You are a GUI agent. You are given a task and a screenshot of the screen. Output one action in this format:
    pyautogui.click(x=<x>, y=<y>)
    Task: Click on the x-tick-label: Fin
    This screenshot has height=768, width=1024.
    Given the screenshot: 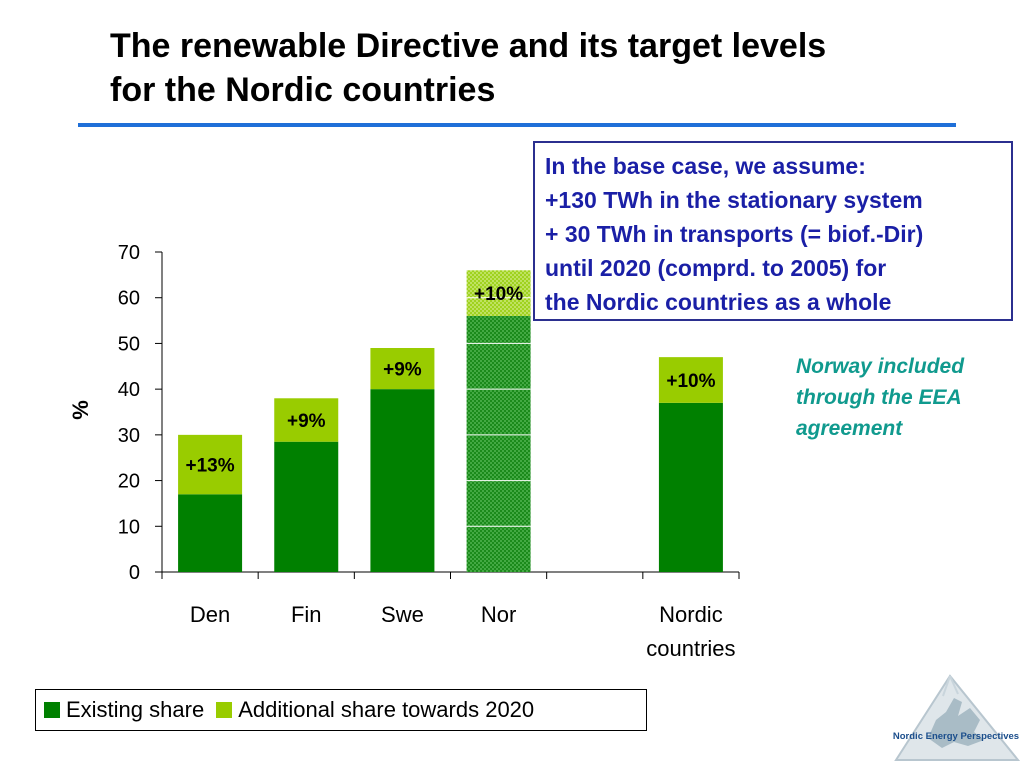 What is the action you would take?
    pyautogui.click(x=306, y=614)
    